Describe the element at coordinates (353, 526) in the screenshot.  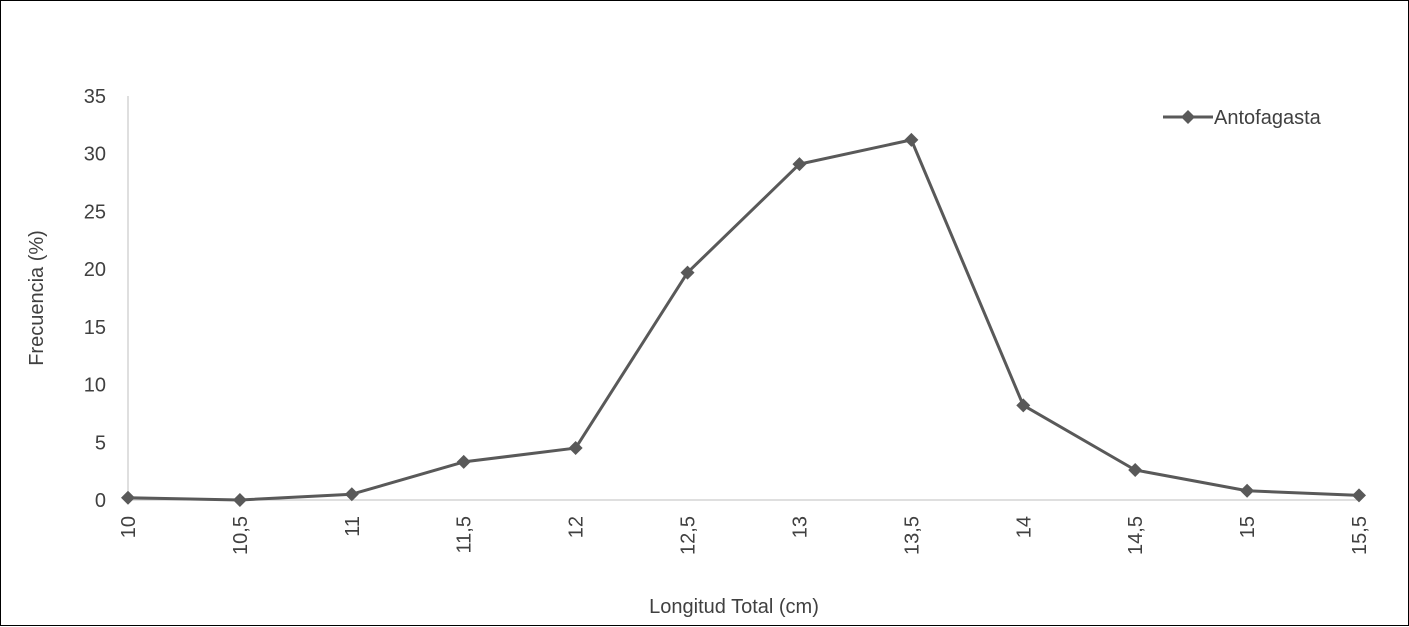
I see `x-tick-label: 11` at that location.